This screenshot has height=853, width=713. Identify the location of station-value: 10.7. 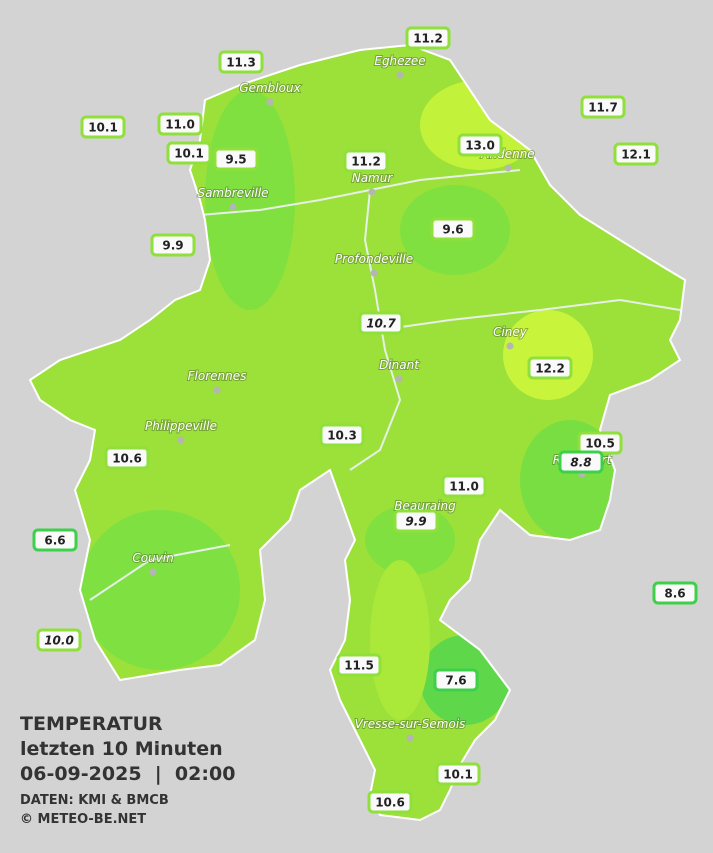
(381, 324).